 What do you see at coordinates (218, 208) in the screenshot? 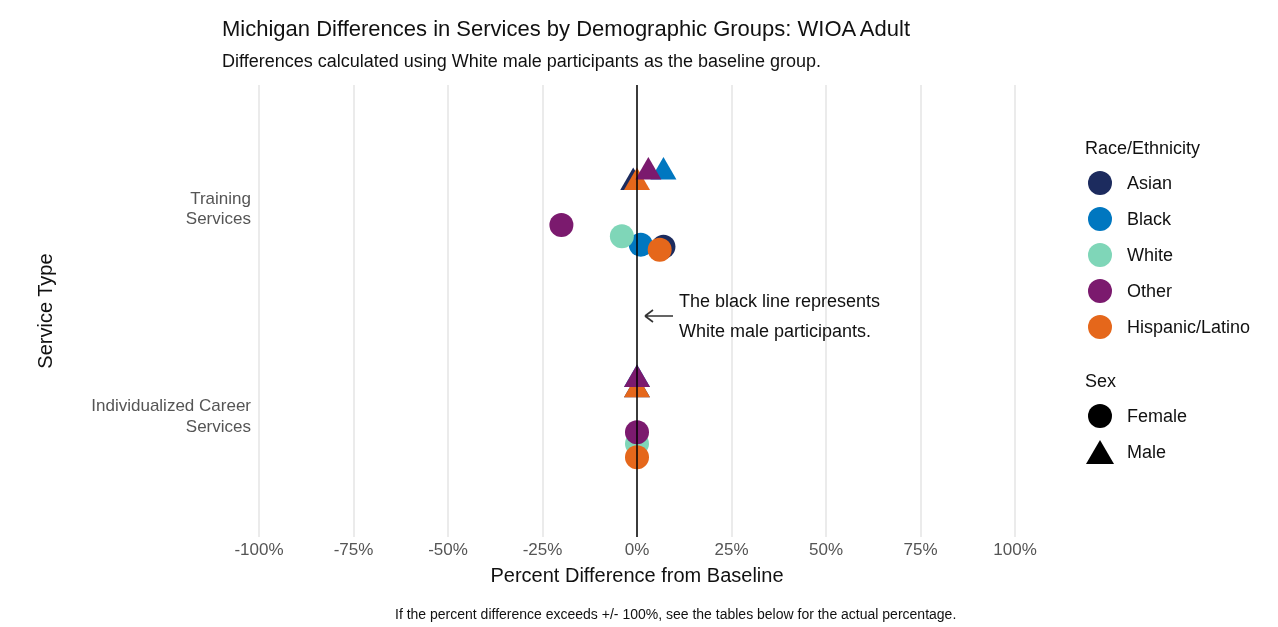
I see `y-tick-label: Training Services` at bounding box center [218, 208].